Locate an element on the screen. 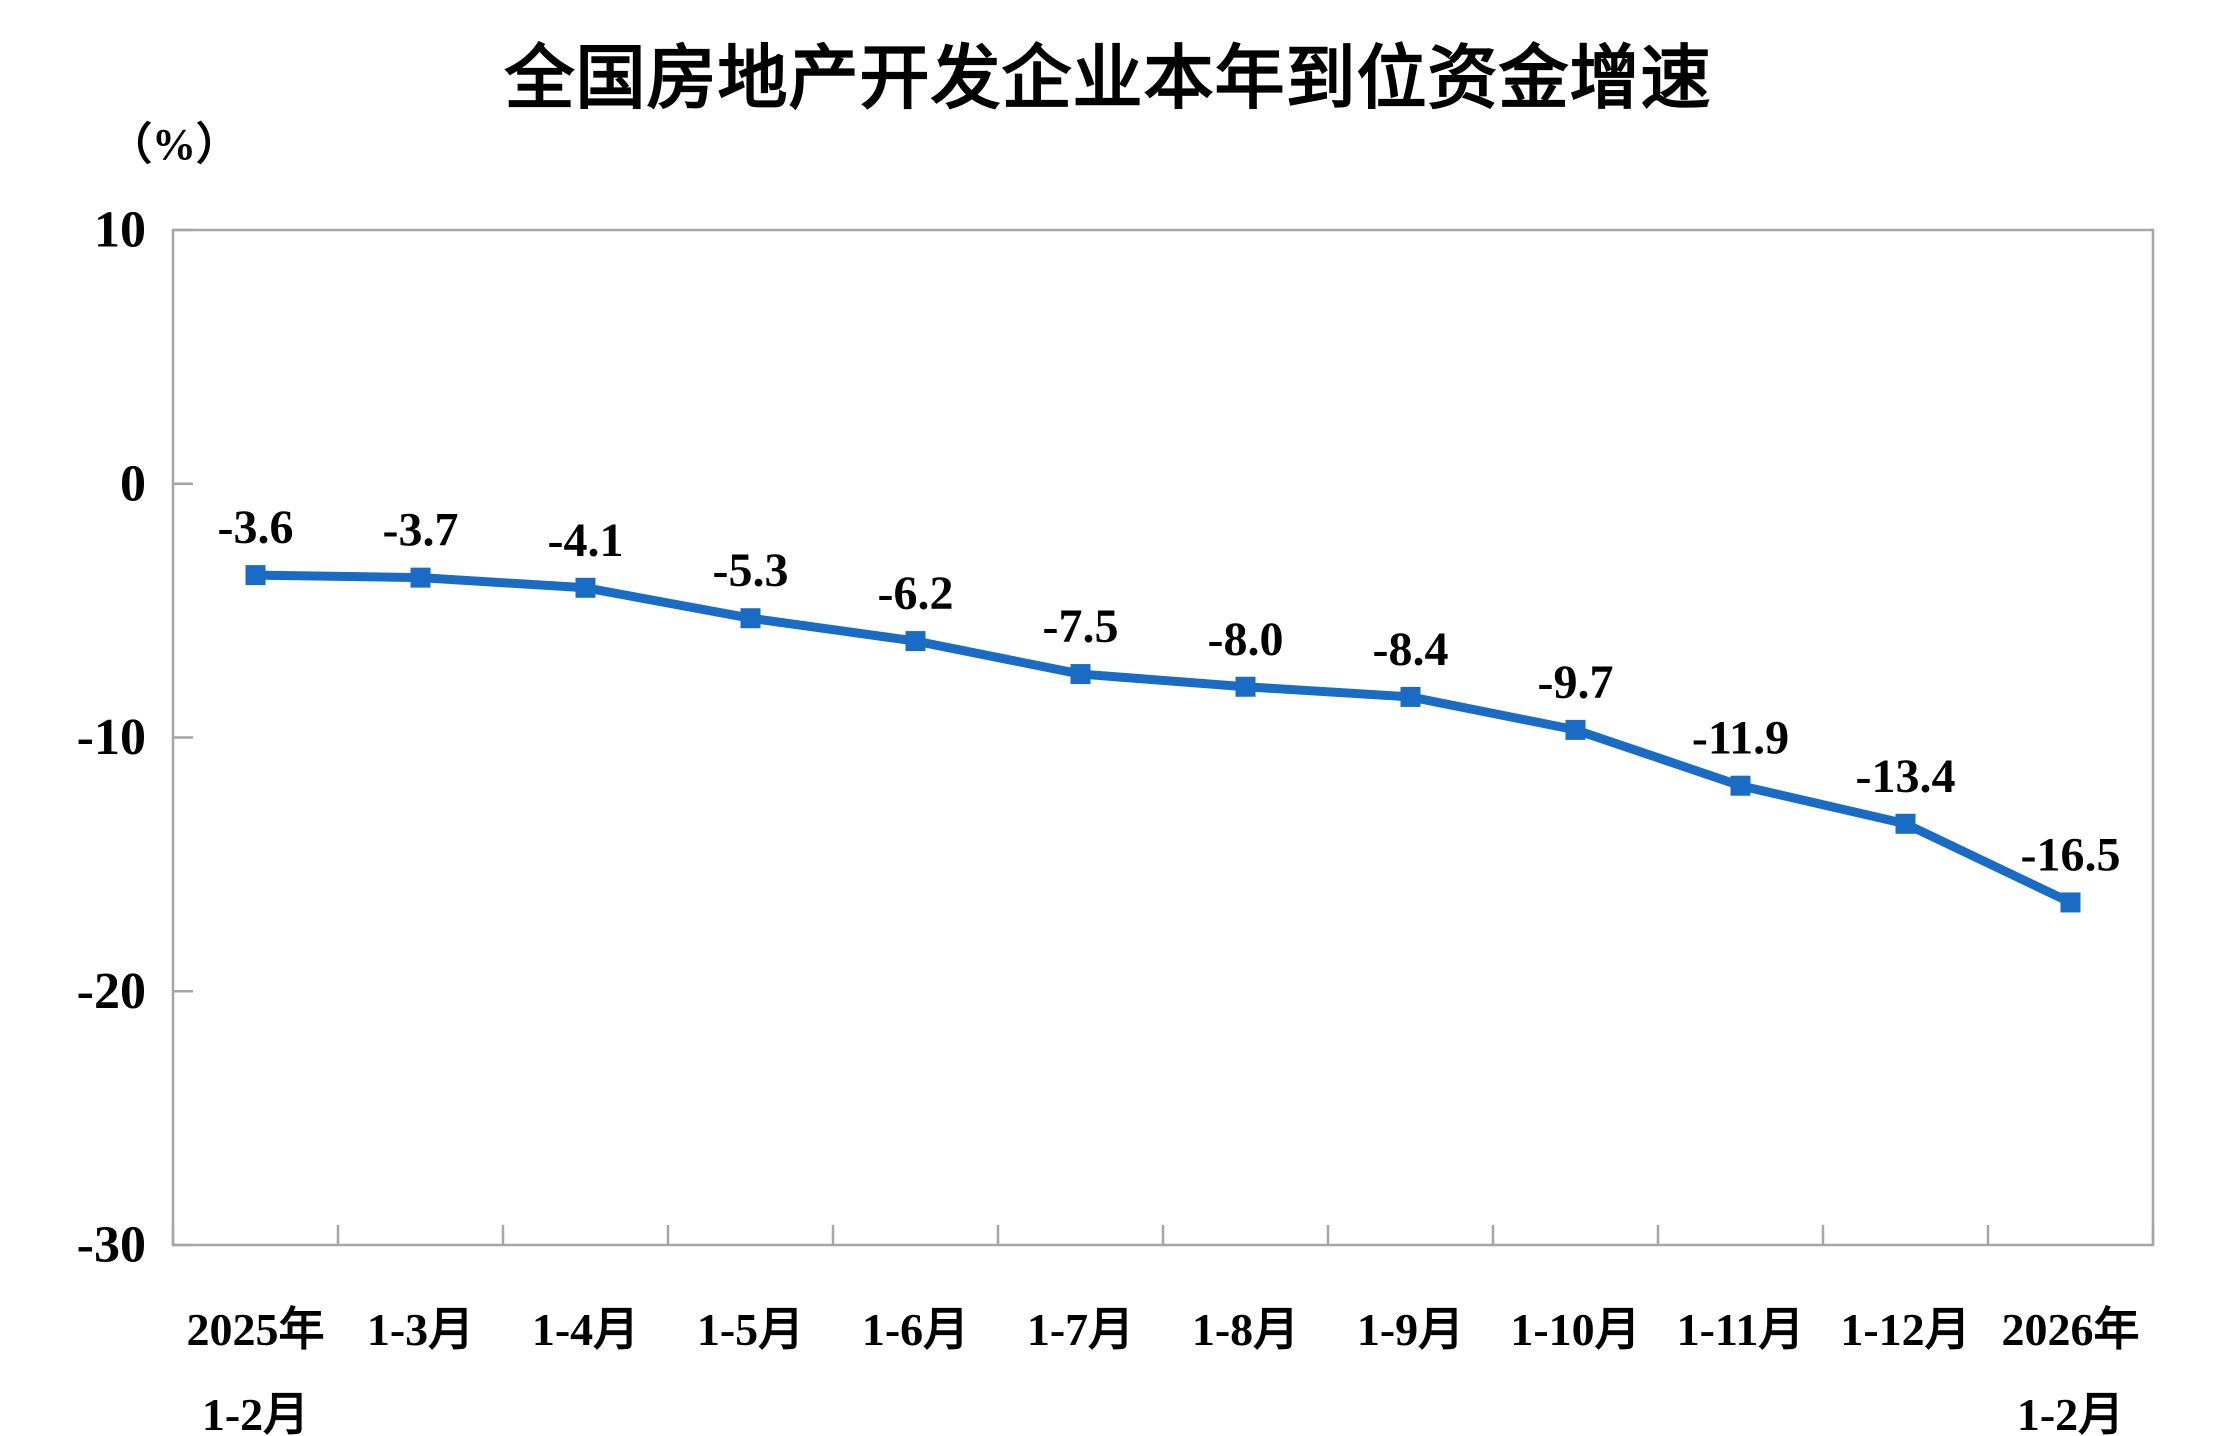  x-axis-category-label: 1-6月 is located at coordinates (915, 1329).